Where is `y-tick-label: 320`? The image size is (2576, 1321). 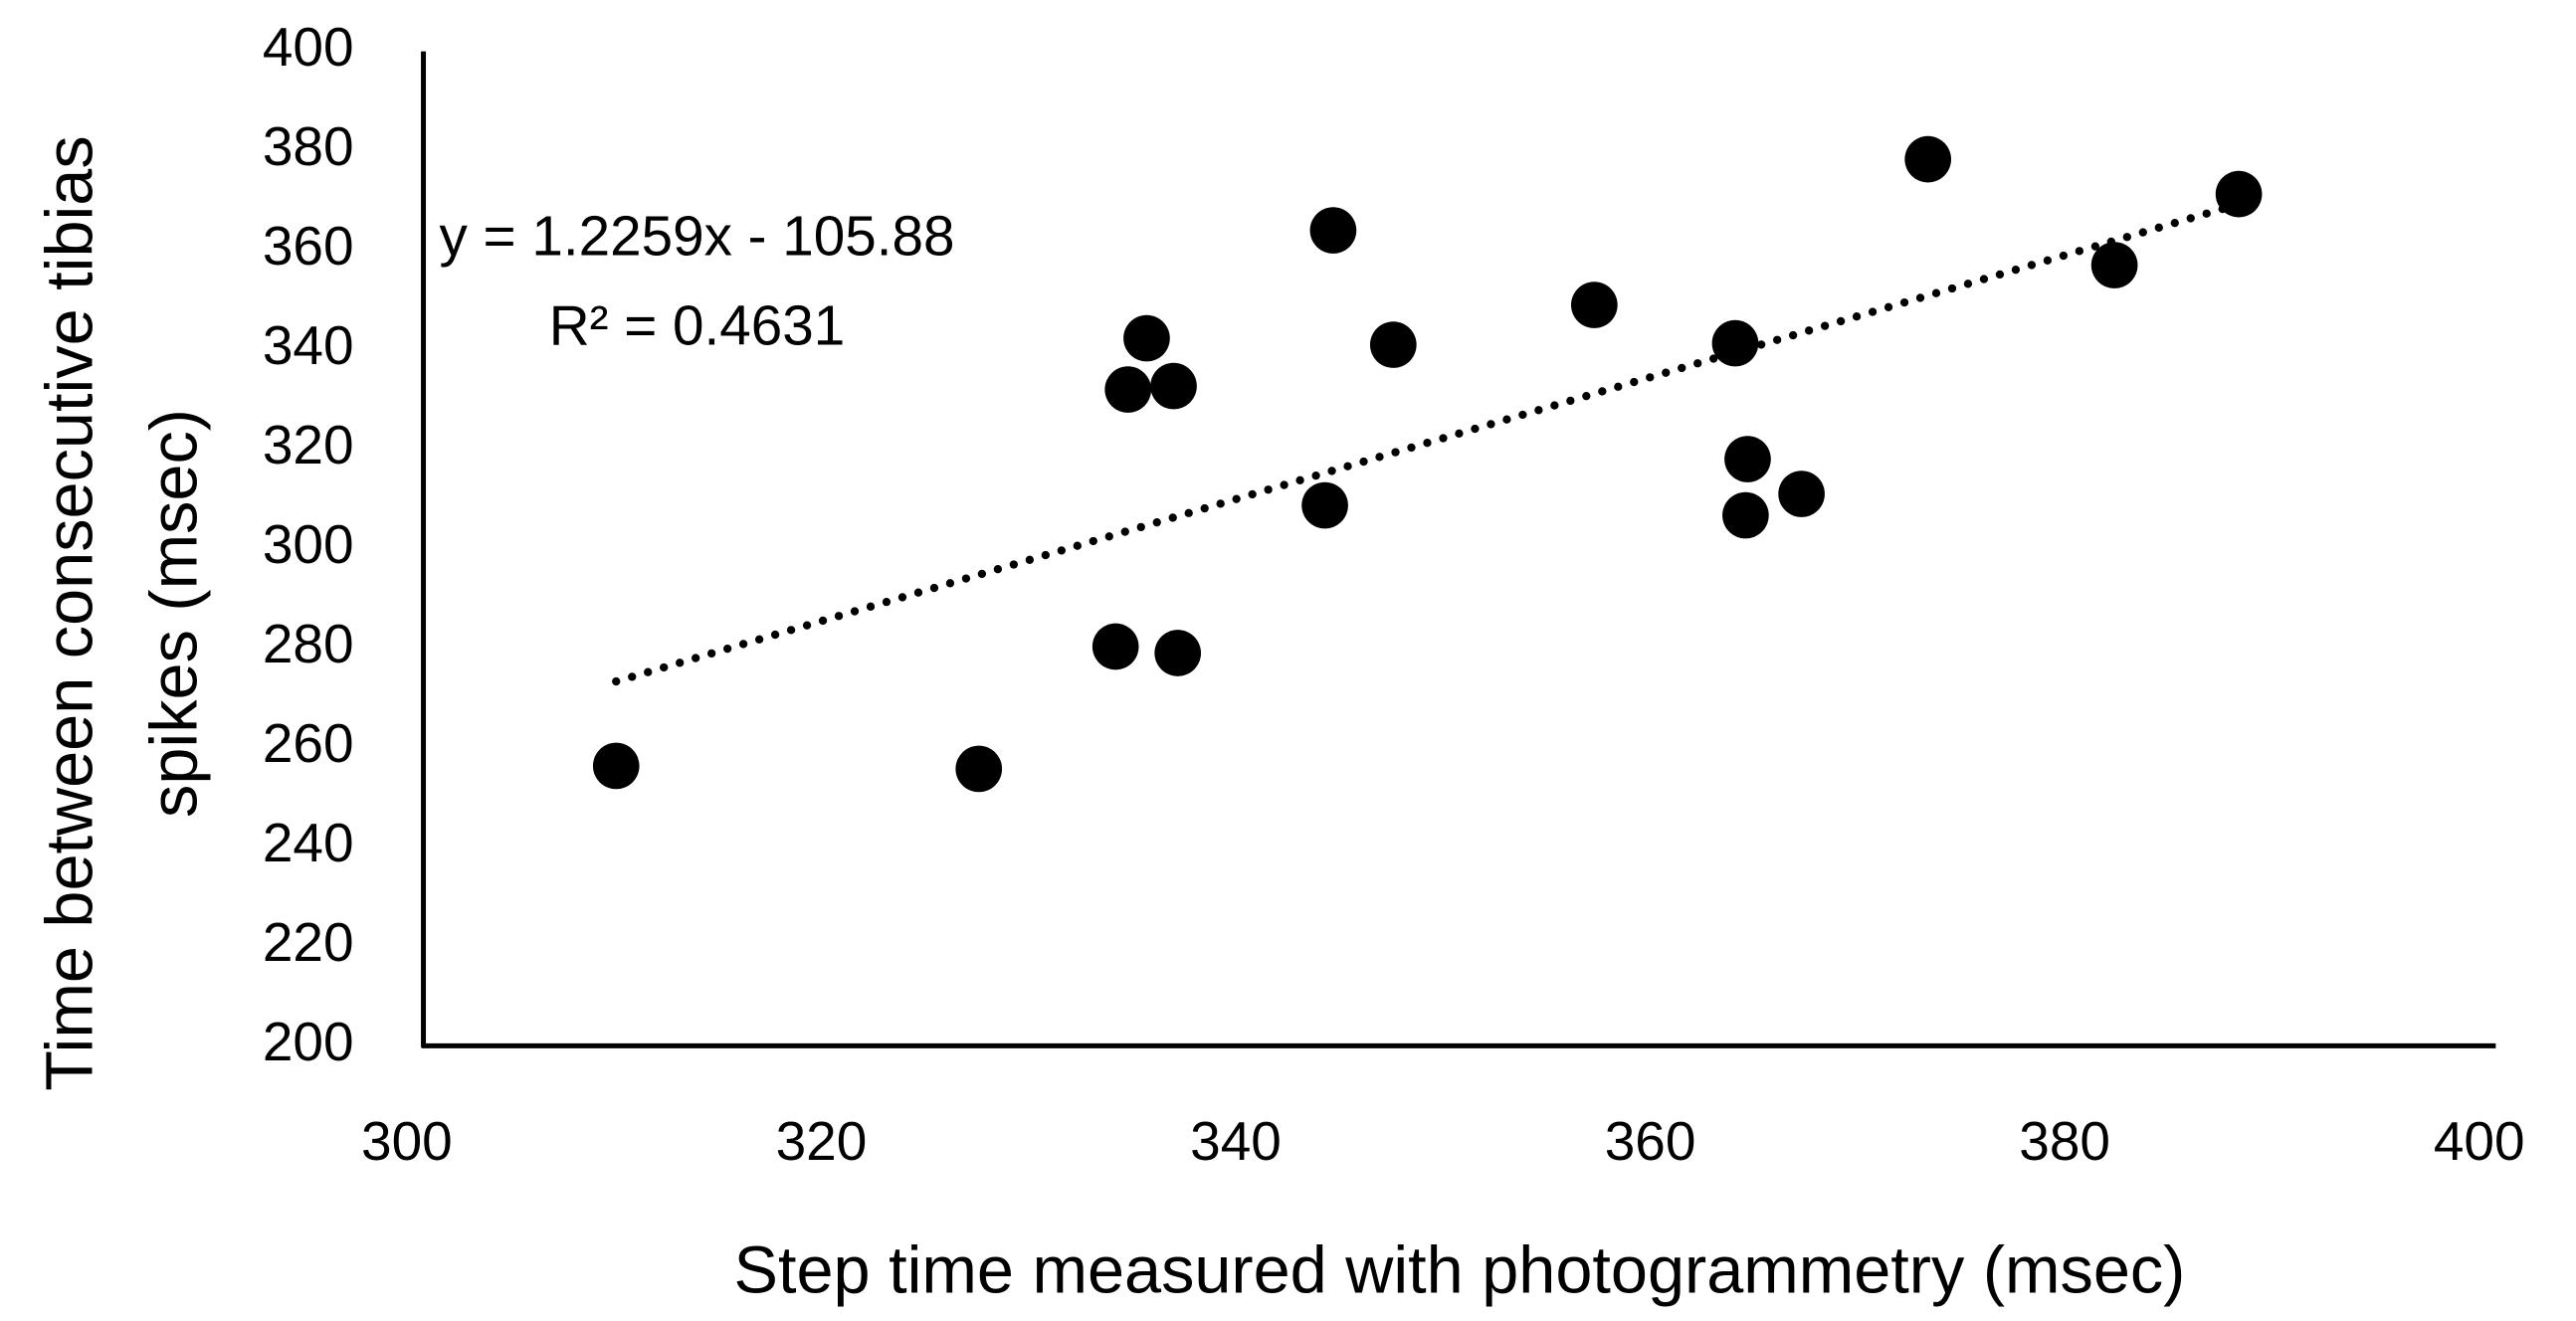
y-tick-label: 320 is located at coordinates (308, 444).